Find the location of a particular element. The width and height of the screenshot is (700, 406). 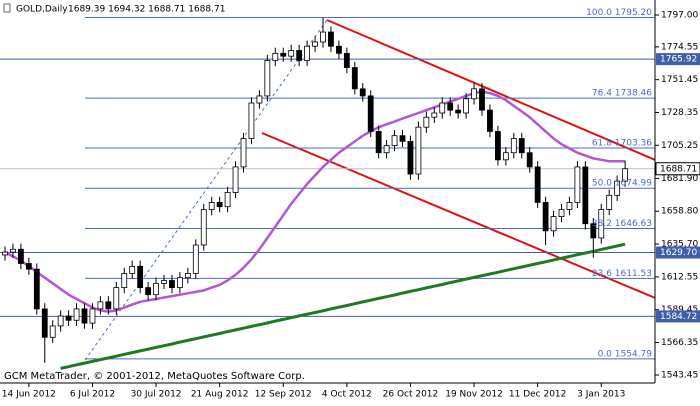

fib-label: 38.2 1646.63 is located at coordinates (622, 224).